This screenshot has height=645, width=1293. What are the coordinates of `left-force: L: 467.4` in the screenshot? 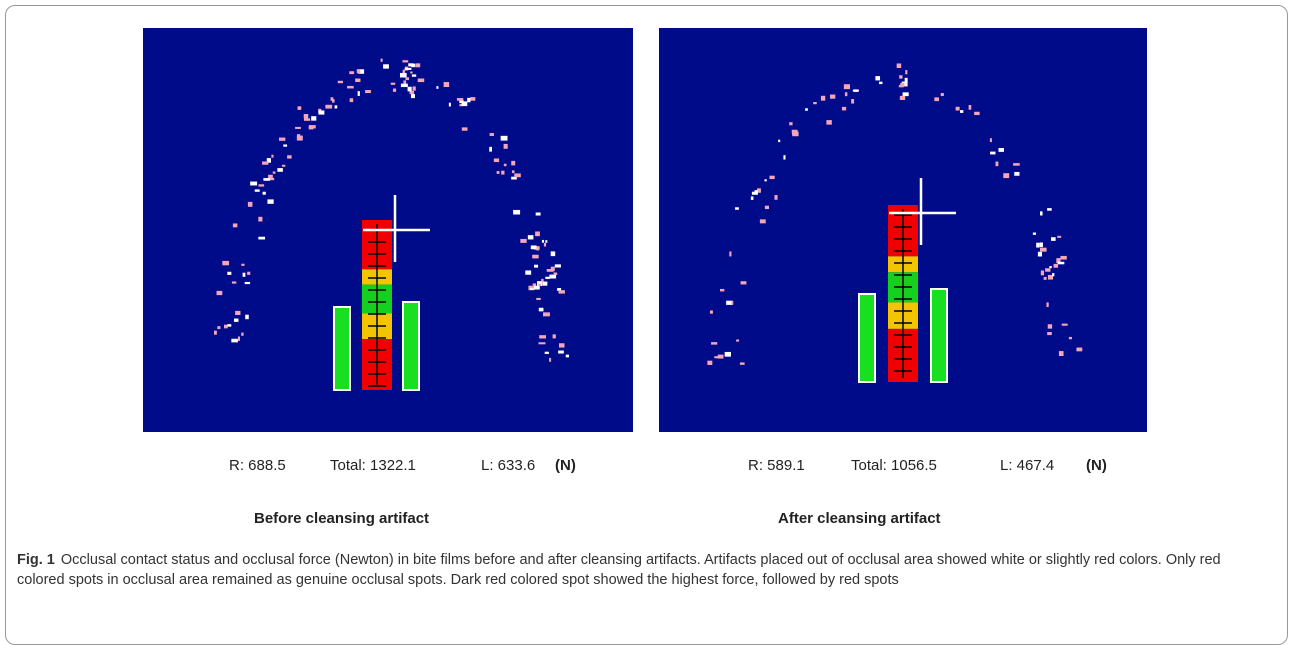 It's located at (1027, 465).